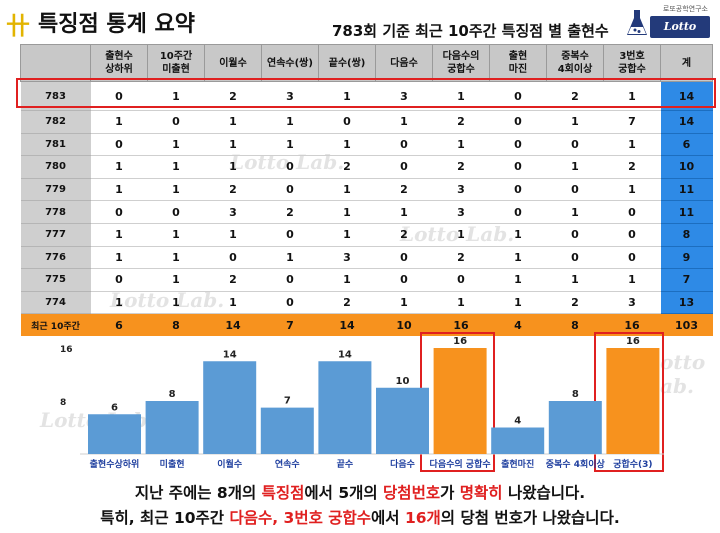  Describe the element at coordinates (55, 145) in the screenshot. I see `row-label: 781` at that location.